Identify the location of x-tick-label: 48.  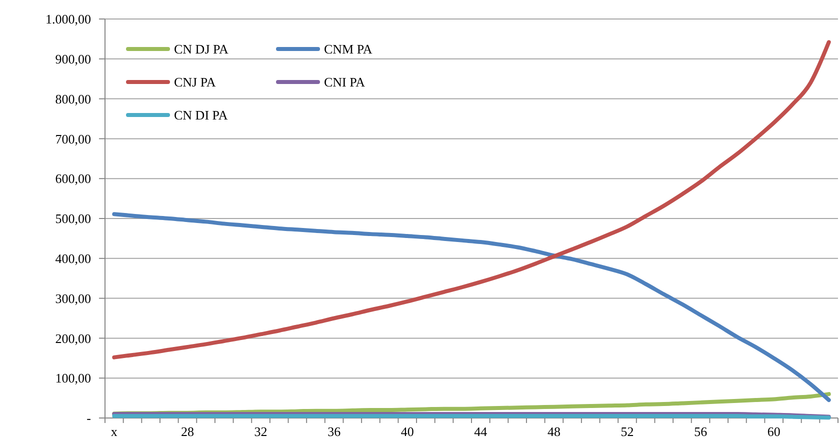
(553, 431).